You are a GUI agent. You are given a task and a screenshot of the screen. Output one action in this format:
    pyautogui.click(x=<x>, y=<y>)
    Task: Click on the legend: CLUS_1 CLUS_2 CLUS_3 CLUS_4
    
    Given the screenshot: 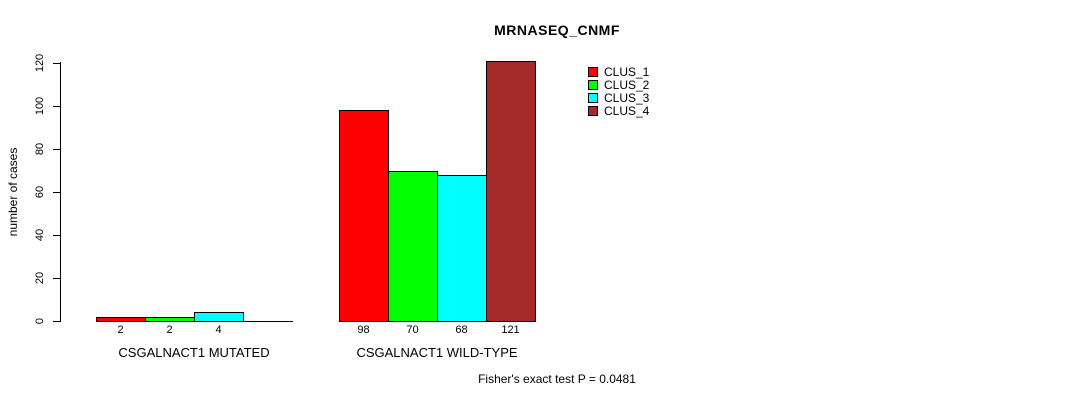 What is the action you would take?
    pyautogui.click(x=618, y=91)
    